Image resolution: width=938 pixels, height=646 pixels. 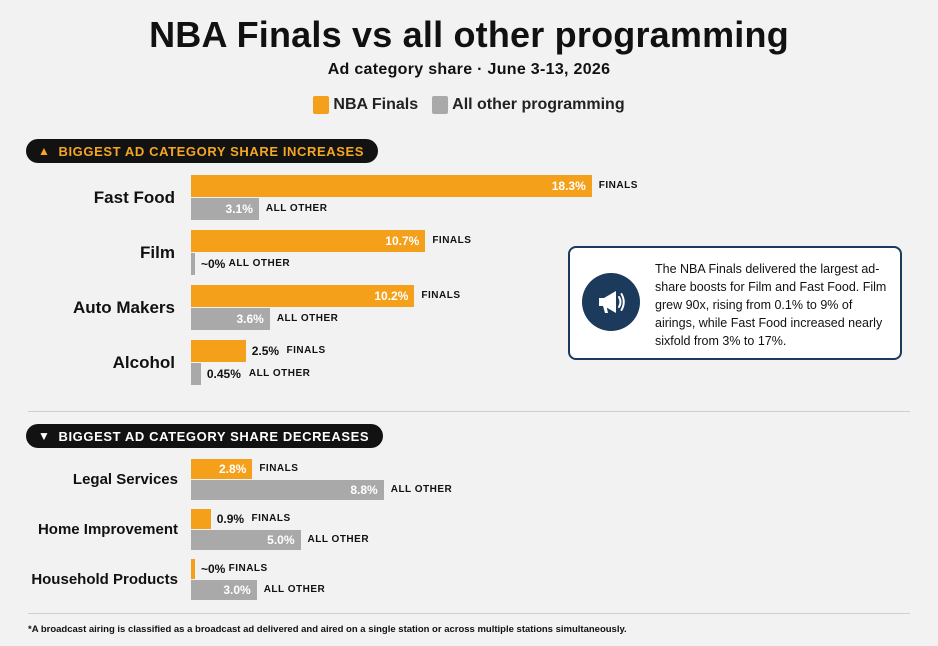 What do you see at coordinates (157, 252) in the screenshot?
I see `category-label-film: Film` at bounding box center [157, 252].